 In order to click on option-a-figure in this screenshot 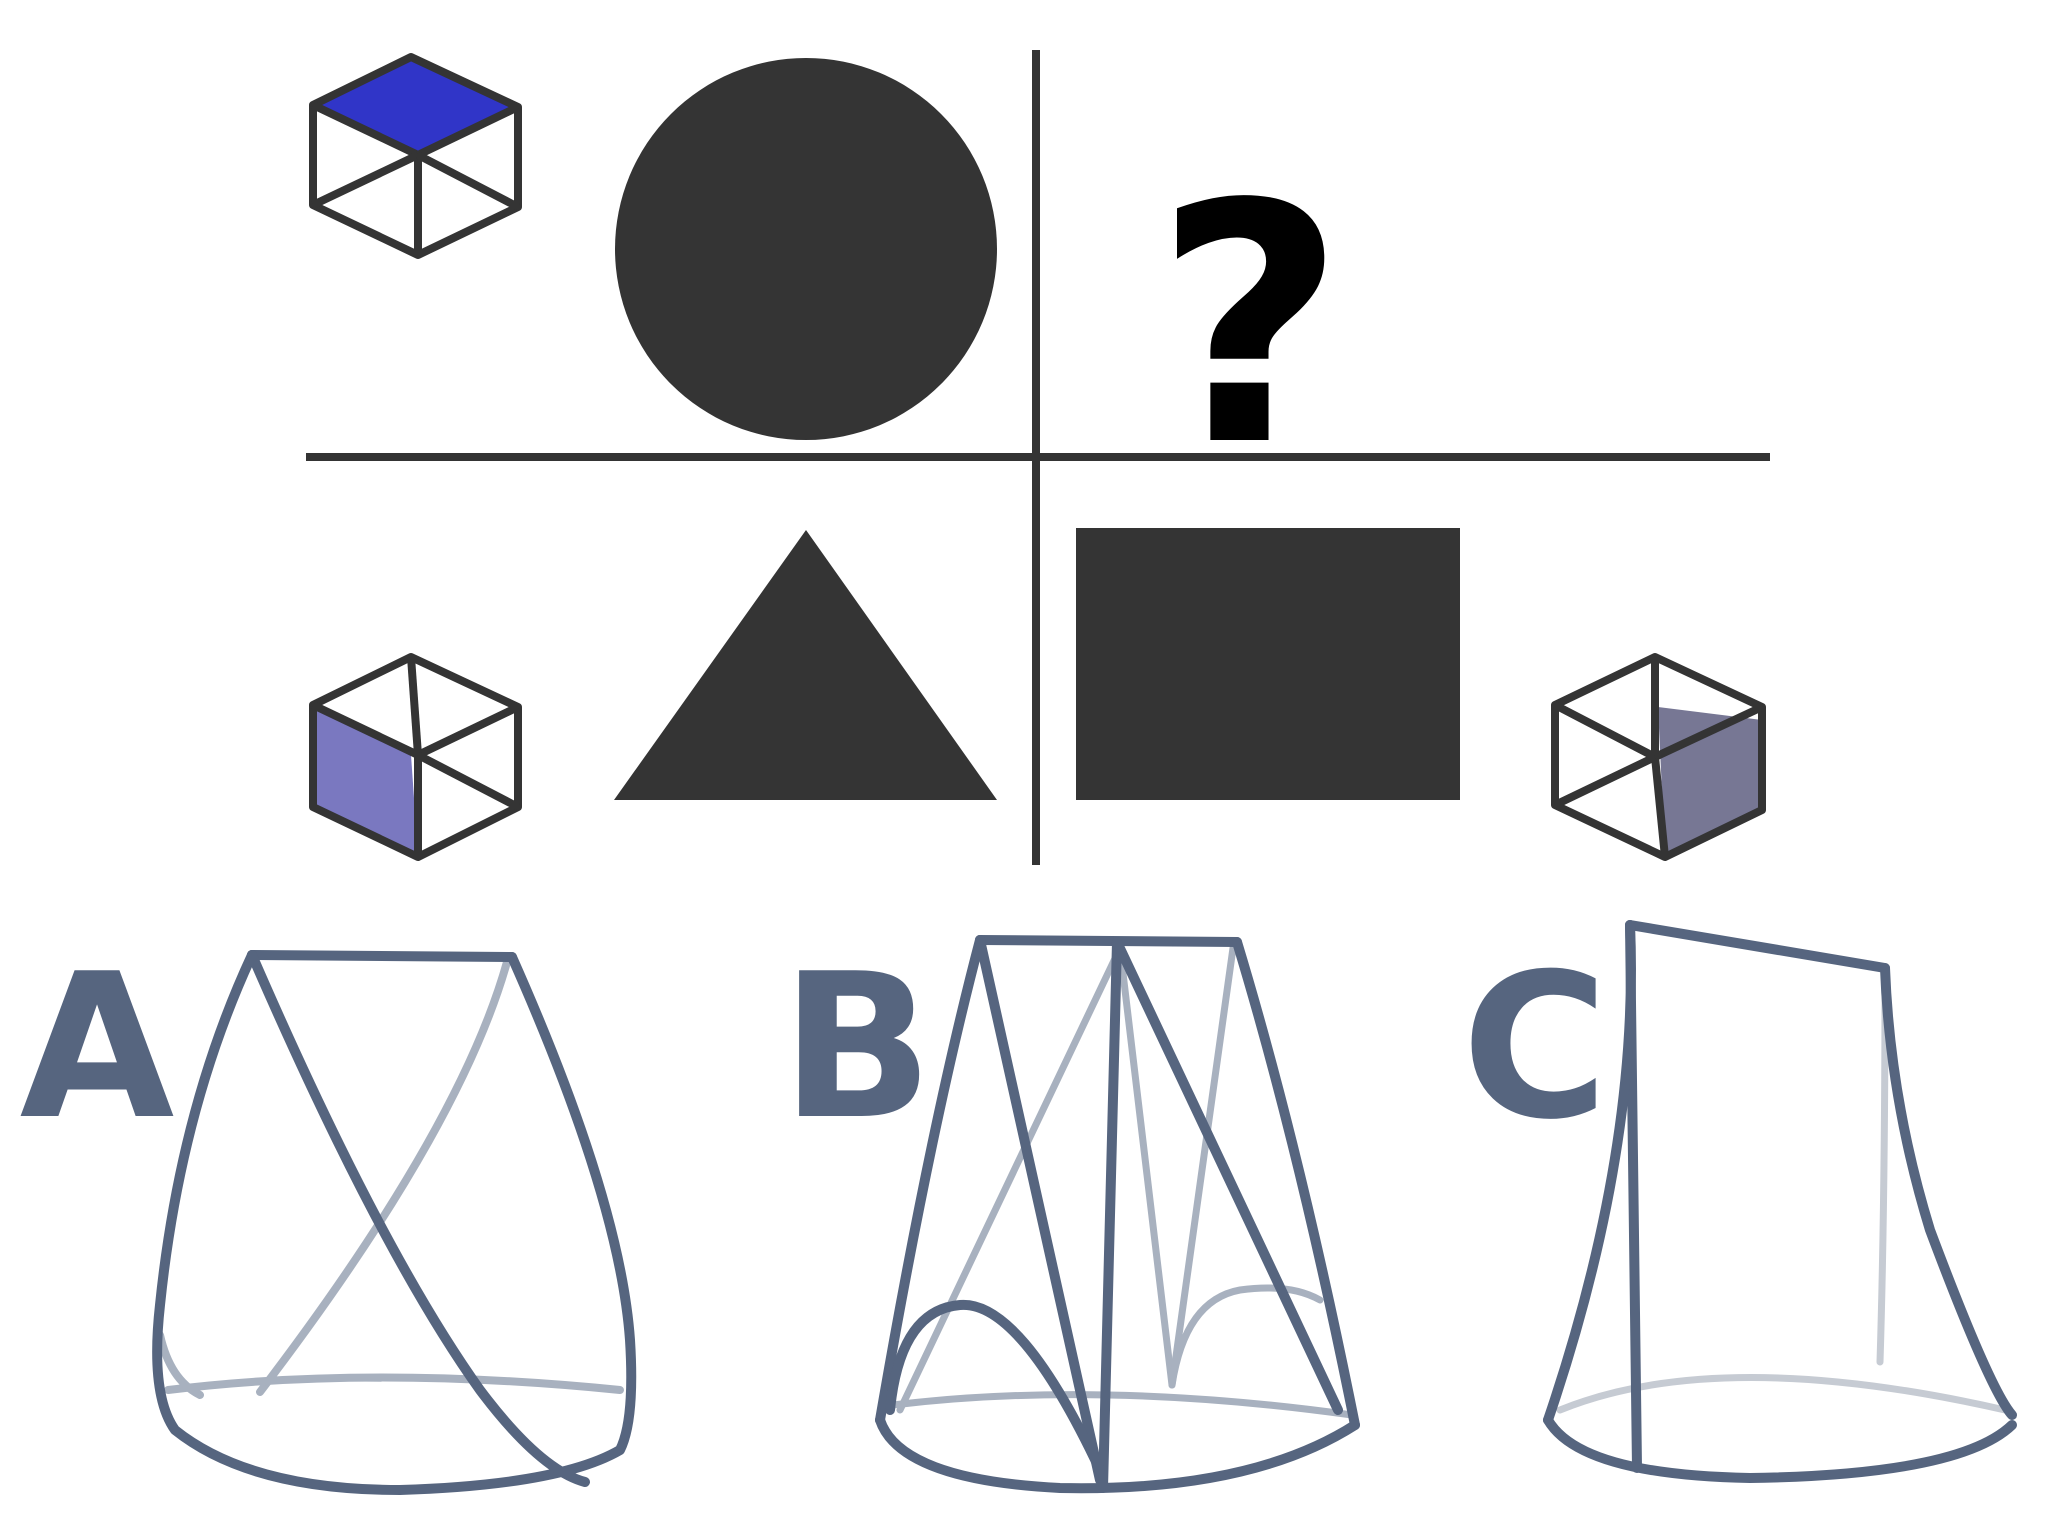, I will do `click(394, 1222)`.